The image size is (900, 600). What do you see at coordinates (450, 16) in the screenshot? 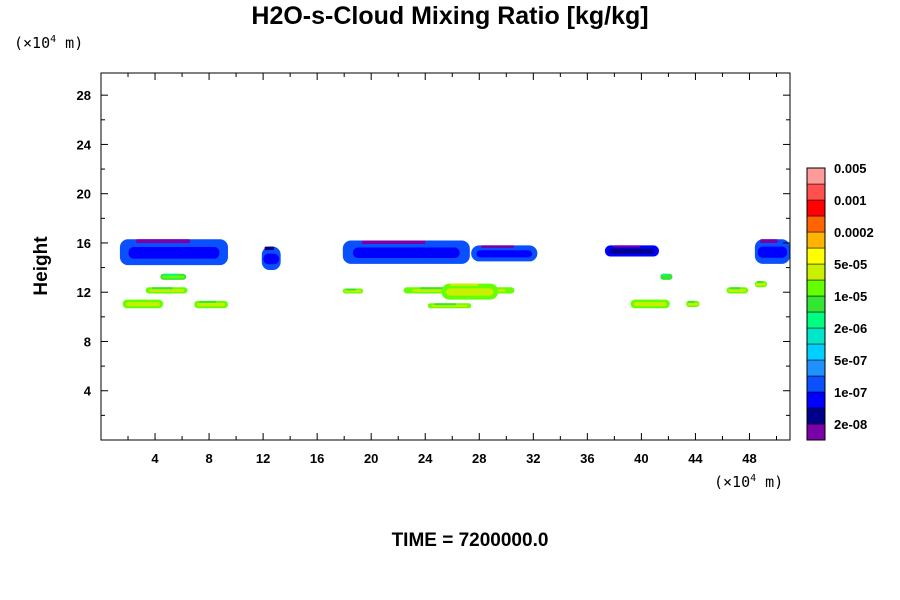
I see `chart-title: H2O-s-Cloud Mixing Ratio [kg/kg]` at bounding box center [450, 16].